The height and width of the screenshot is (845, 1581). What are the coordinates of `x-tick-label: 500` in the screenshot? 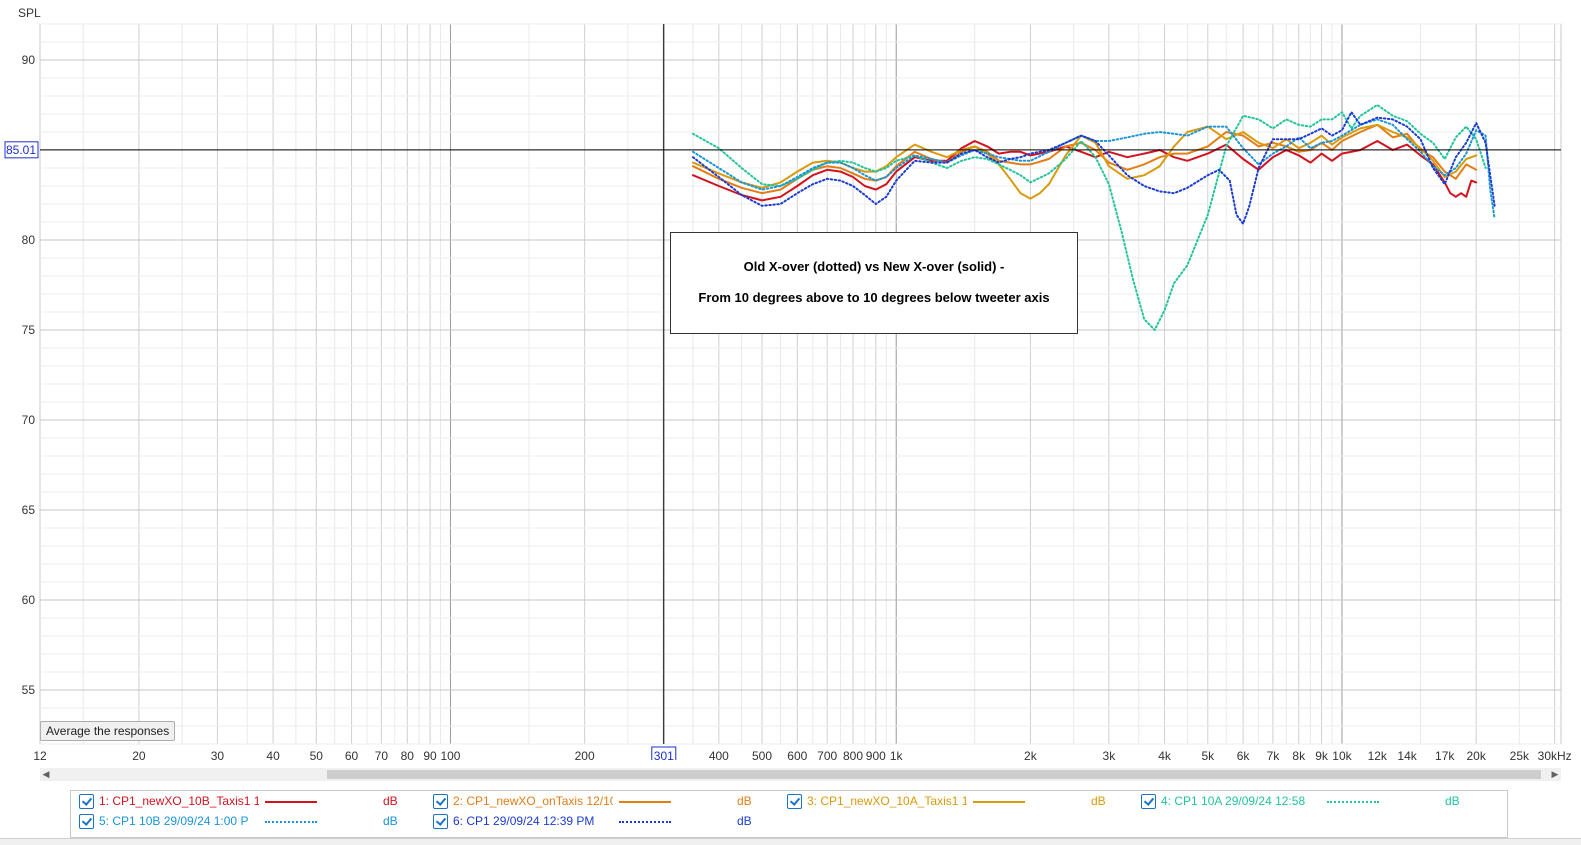 It's located at (762, 754).